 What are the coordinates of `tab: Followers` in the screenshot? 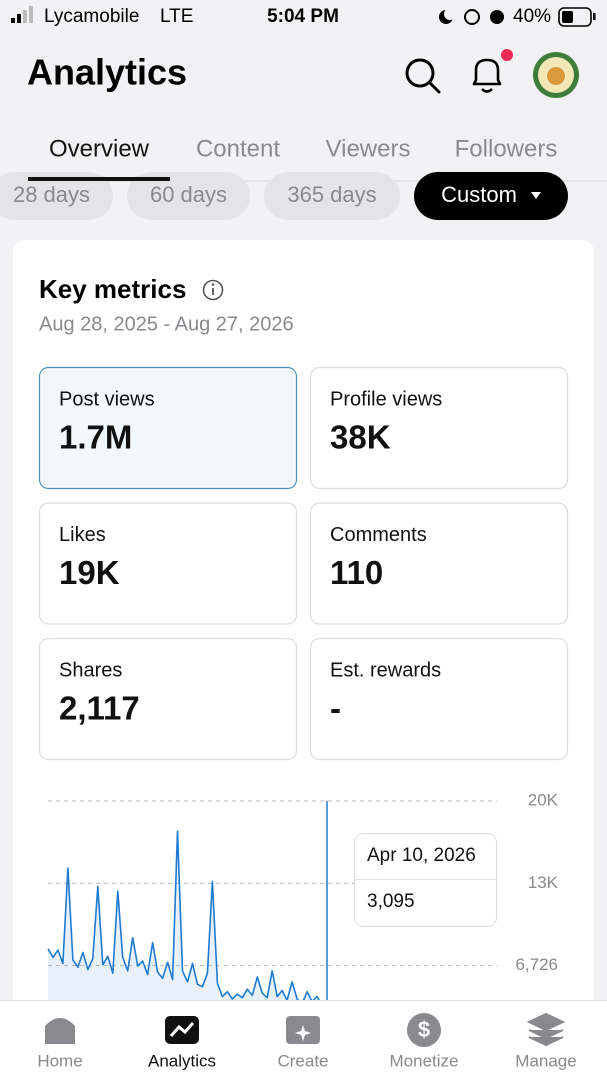 It's located at (506, 148).